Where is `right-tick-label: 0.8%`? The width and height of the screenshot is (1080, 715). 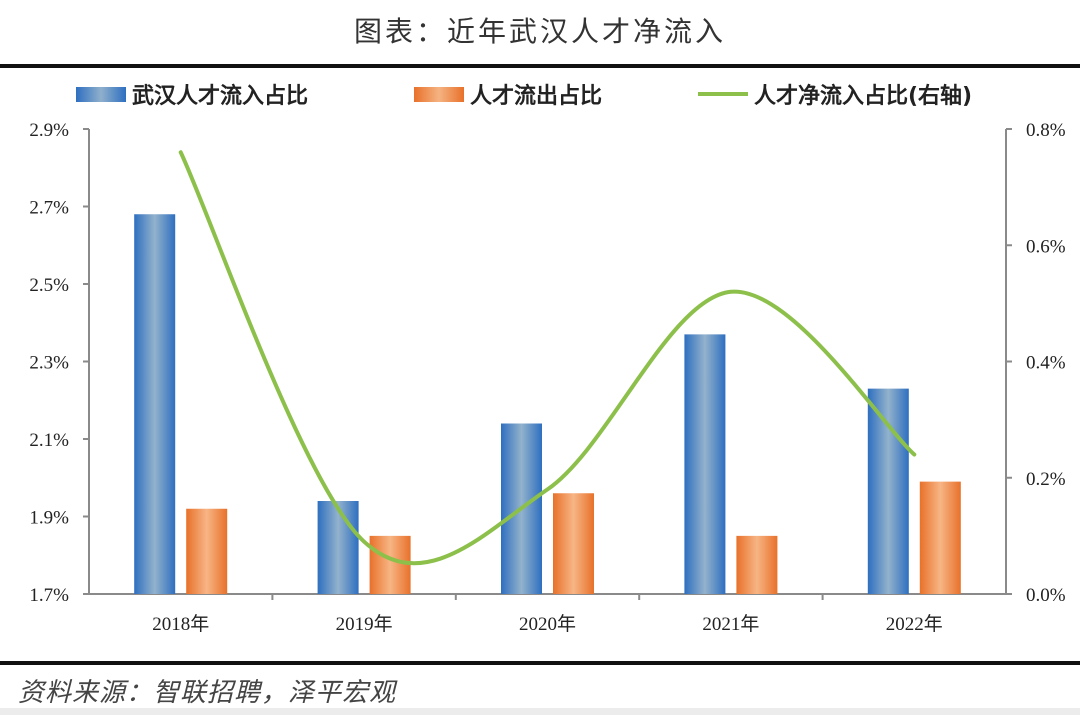 right-tick-label: 0.8% is located at coordinates (1046, 130).